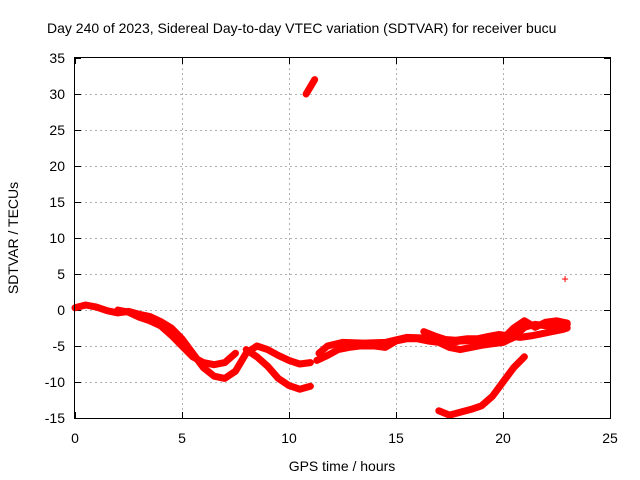  What do you see at coordinates (289, 438) in the screenshot?
I see `x-tick-label: 10` at bounding box center [289, 438].